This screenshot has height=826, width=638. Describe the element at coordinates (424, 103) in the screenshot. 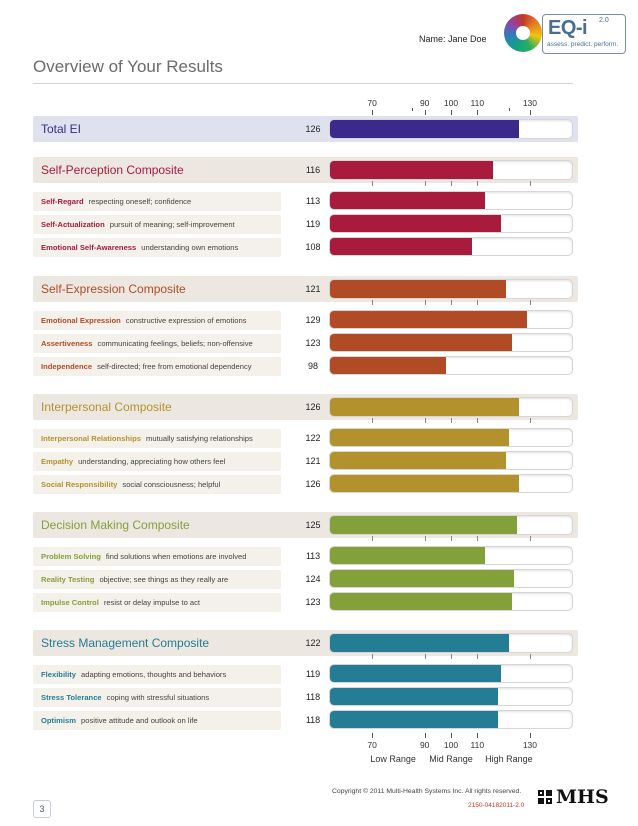

I see `scale-label-top: 90` at that location.